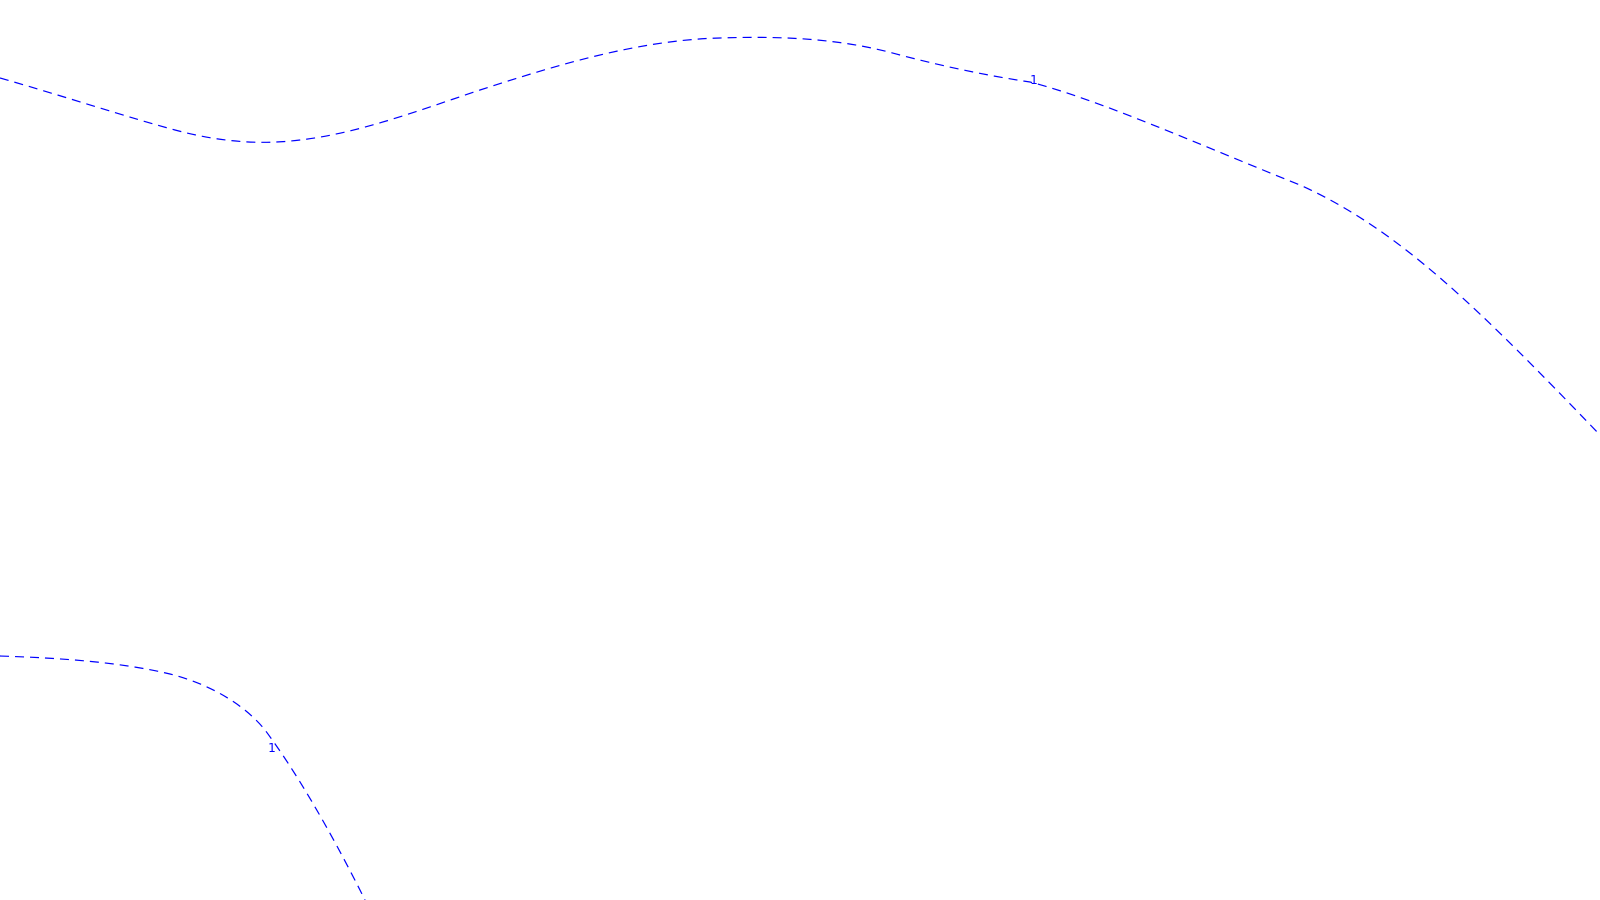 This screenshot has height=900, width=1600. Describe the element at coordinates (1034, 80) in the screenshot. I see `contour-label-top: 1` at that location.